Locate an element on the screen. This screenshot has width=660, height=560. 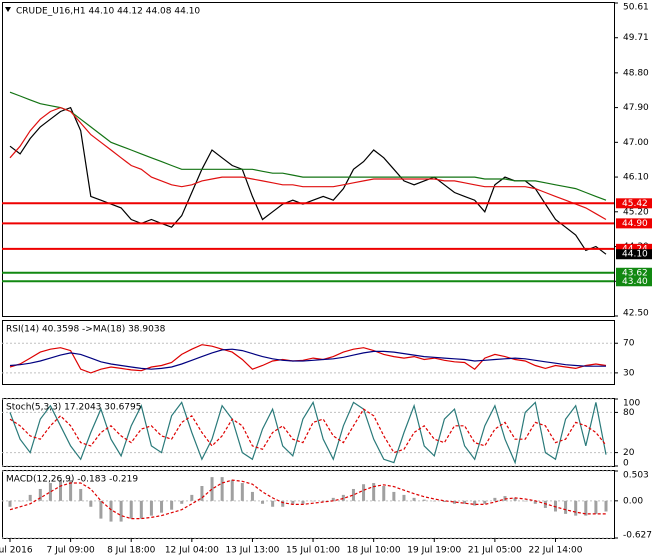
y-tick-label: 20 is located at coordinates (629, 453).